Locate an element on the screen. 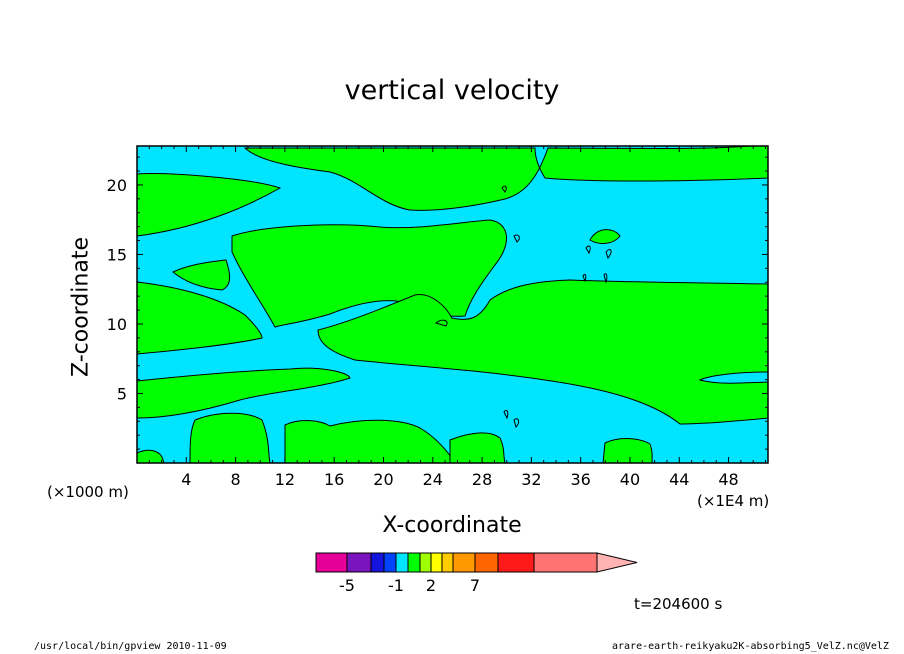 Image resolution: width=904 pixels, height=654 pixels. x-tick-label: 12 is located at coordinates (285, 479).